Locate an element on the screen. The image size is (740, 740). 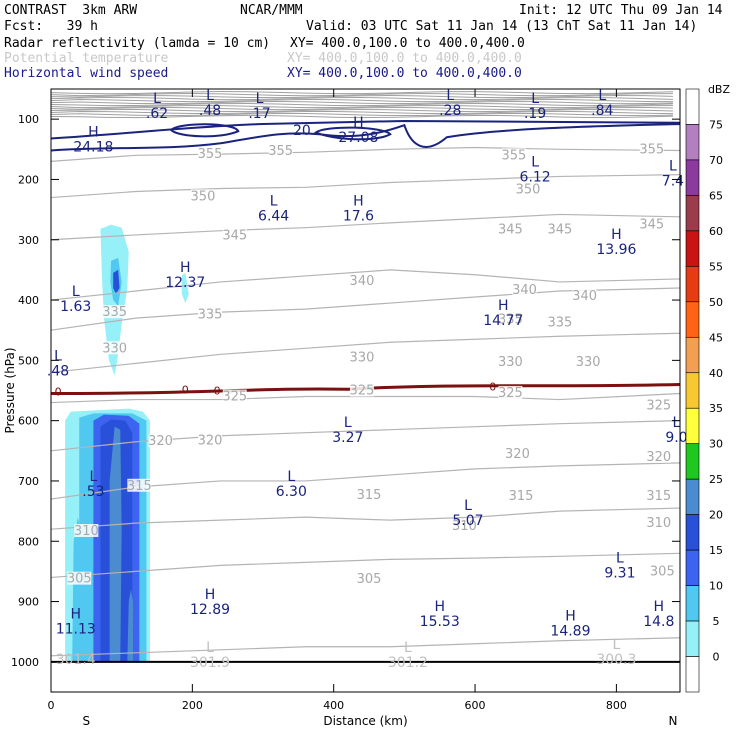
x-tick-label: 0 is located at coordinates (51, 705).